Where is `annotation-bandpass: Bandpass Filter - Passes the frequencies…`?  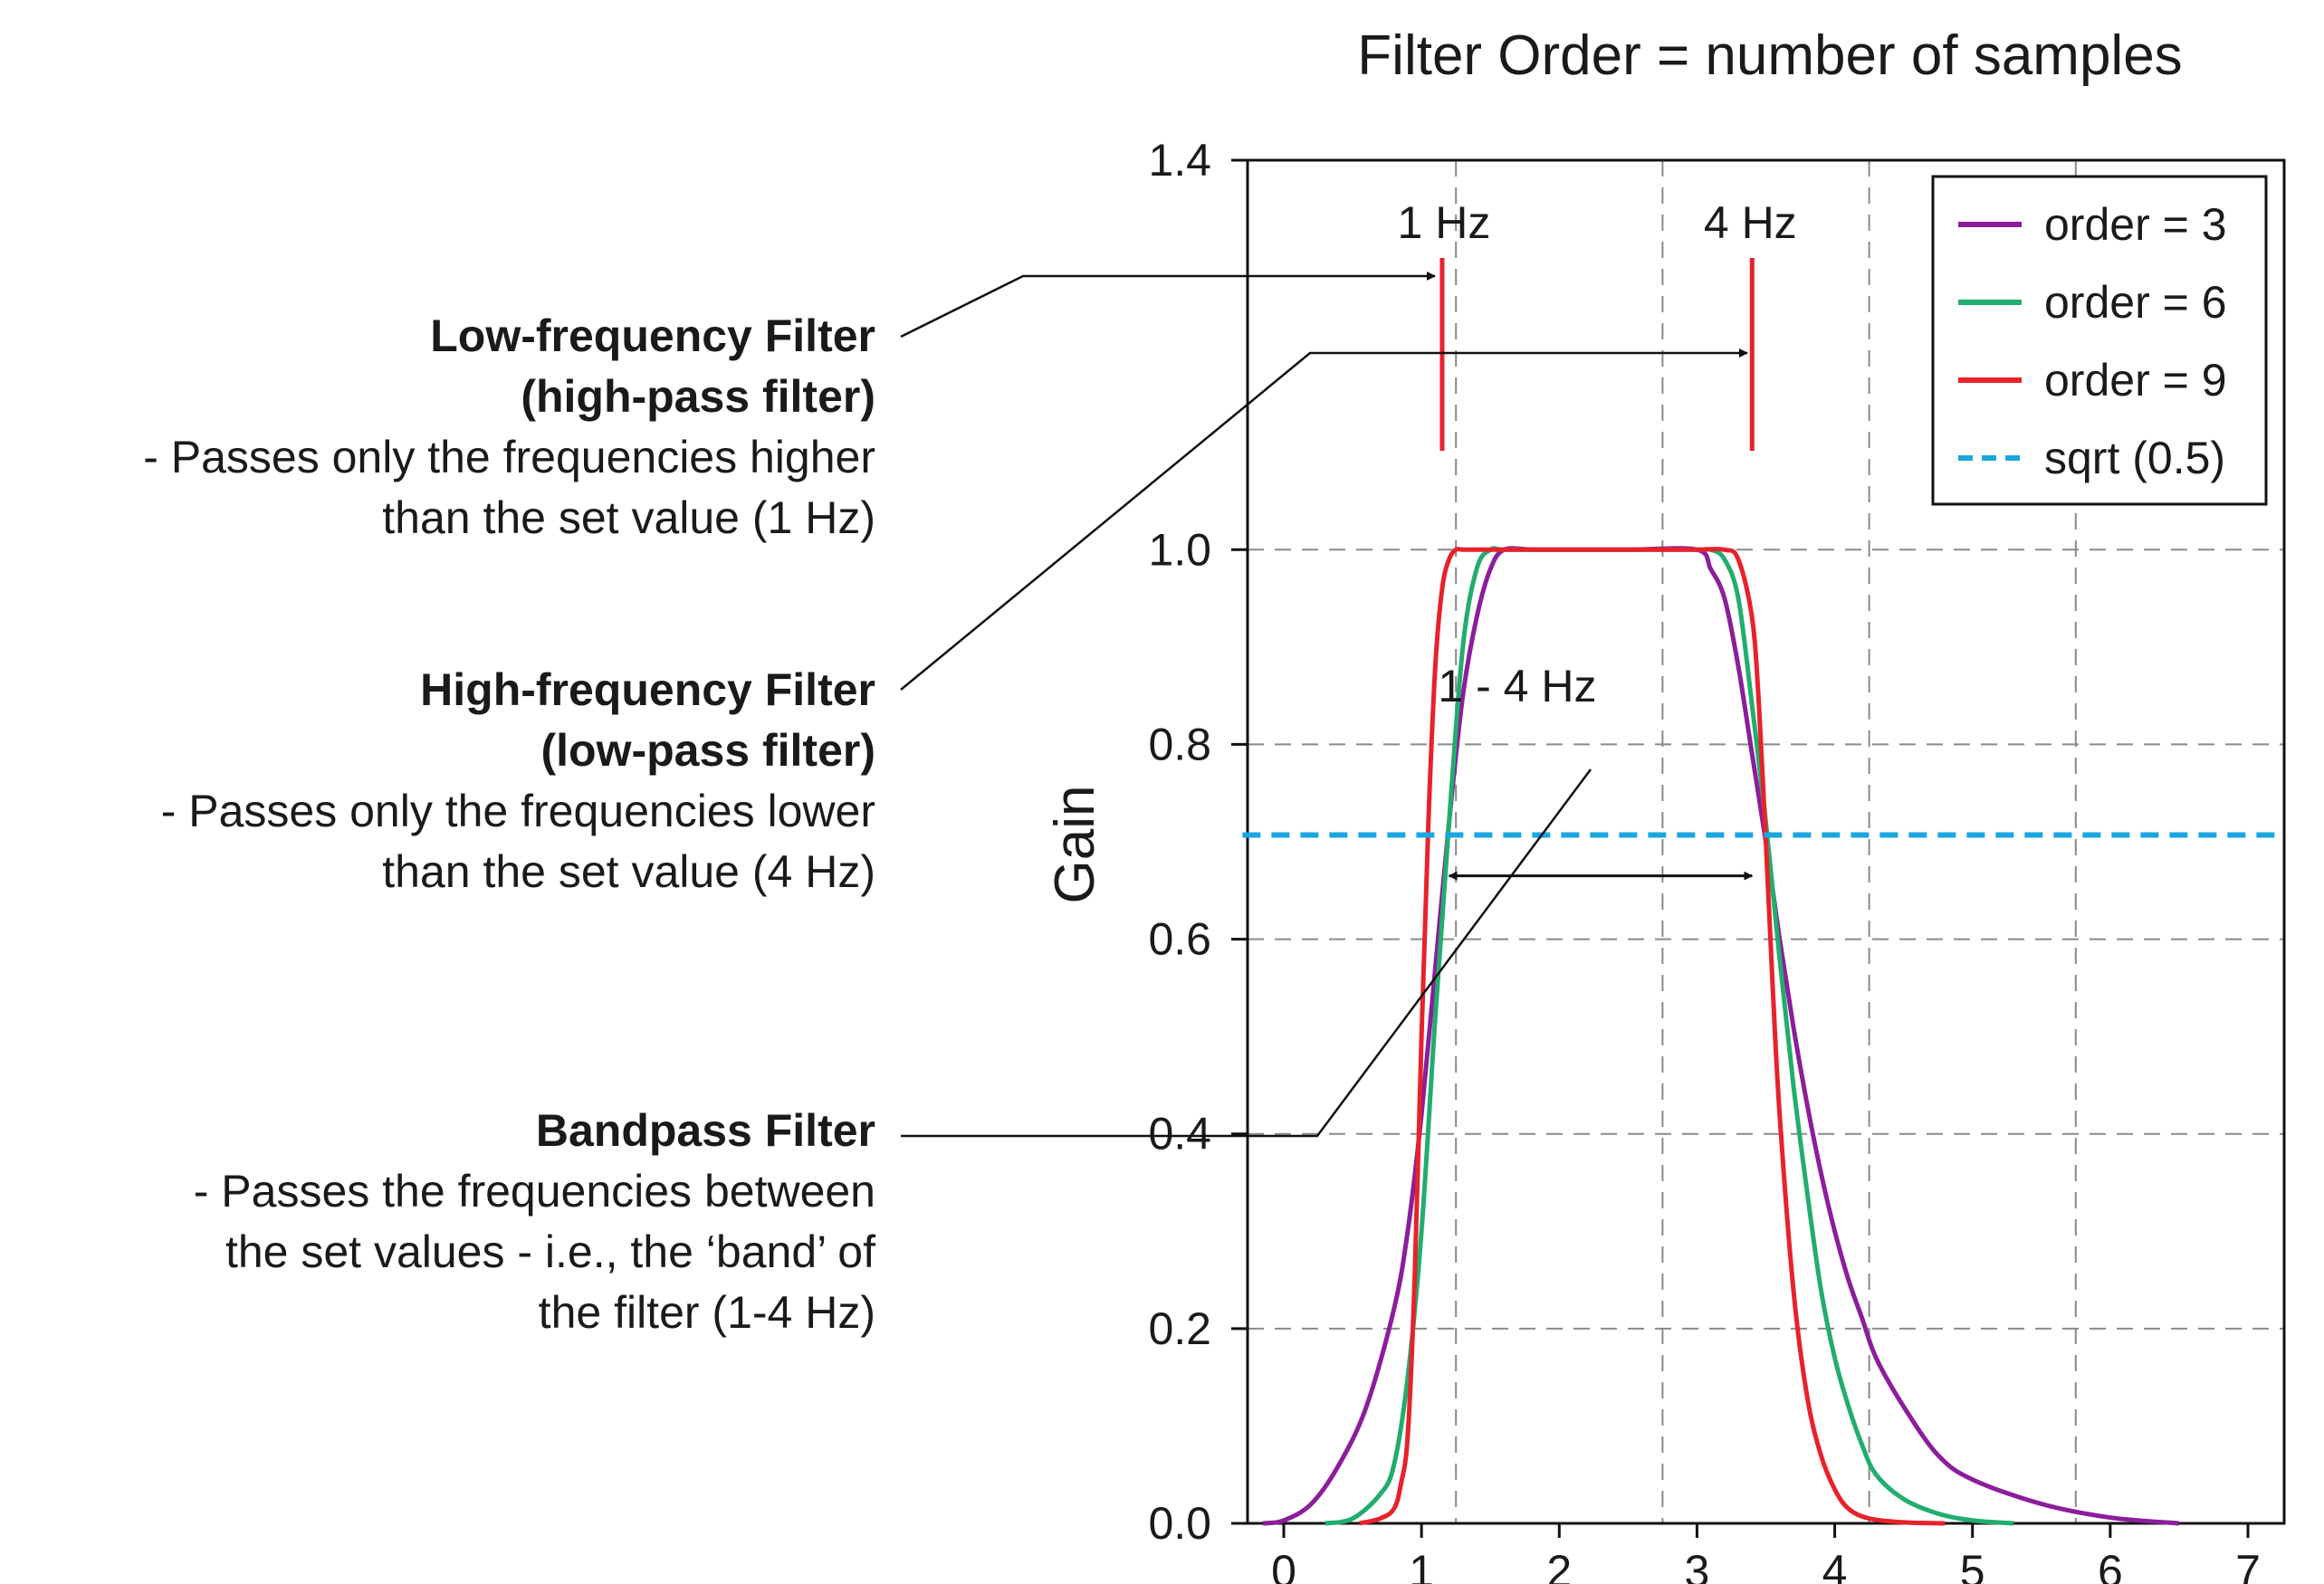 annotation-bandpass: Bandpass Filter - Passes the frequencies… is located at coordinates (534, 1222).